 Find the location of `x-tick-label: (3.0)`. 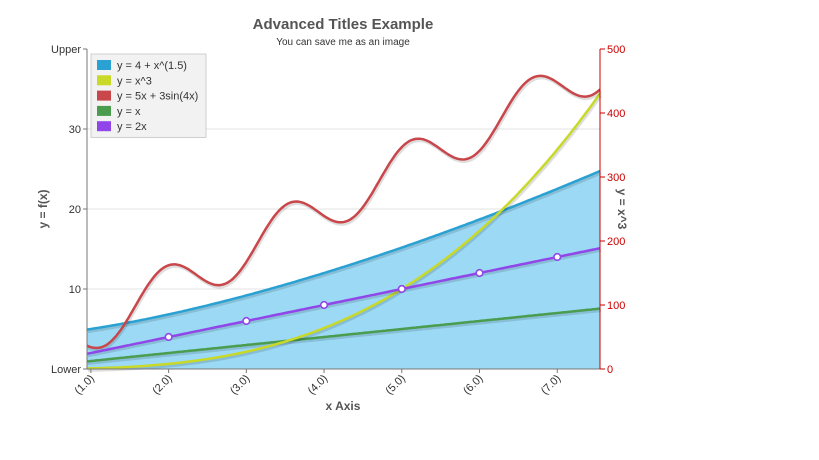

x-tick-label: (3.0) is located at coordinates (240, 385).